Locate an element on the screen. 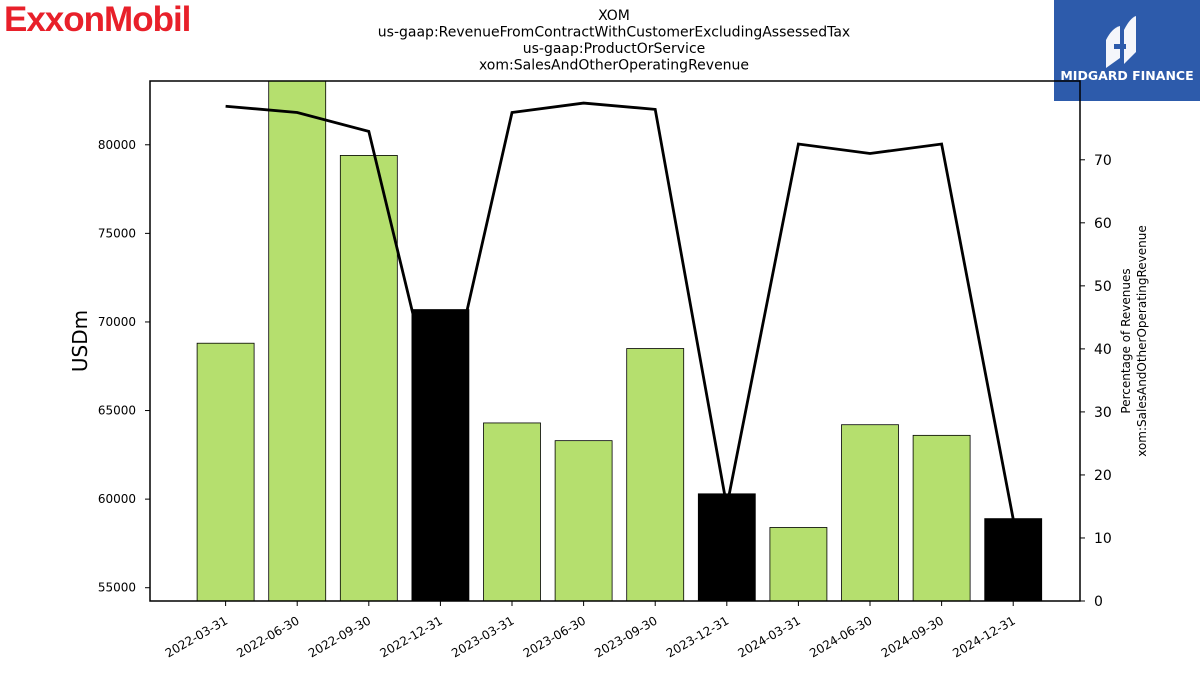  y2-tick-label: 10 is located at coordinates (1103, 539).